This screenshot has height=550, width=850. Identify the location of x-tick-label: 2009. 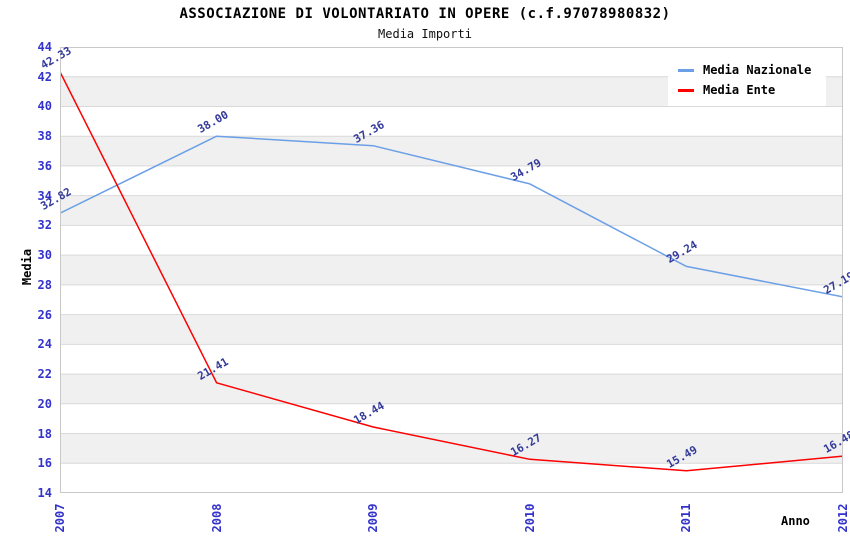
(373, 518).